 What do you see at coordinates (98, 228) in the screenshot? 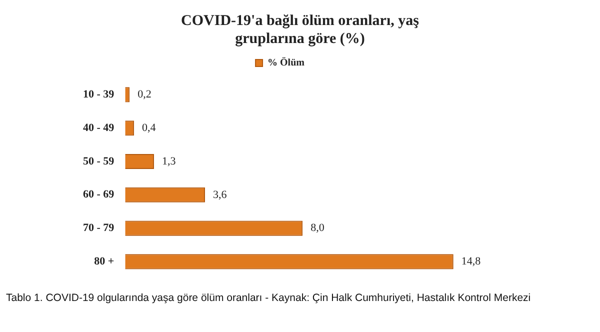
I see `y-tick-label: 70 - 79` at bounding box center [98, 228].